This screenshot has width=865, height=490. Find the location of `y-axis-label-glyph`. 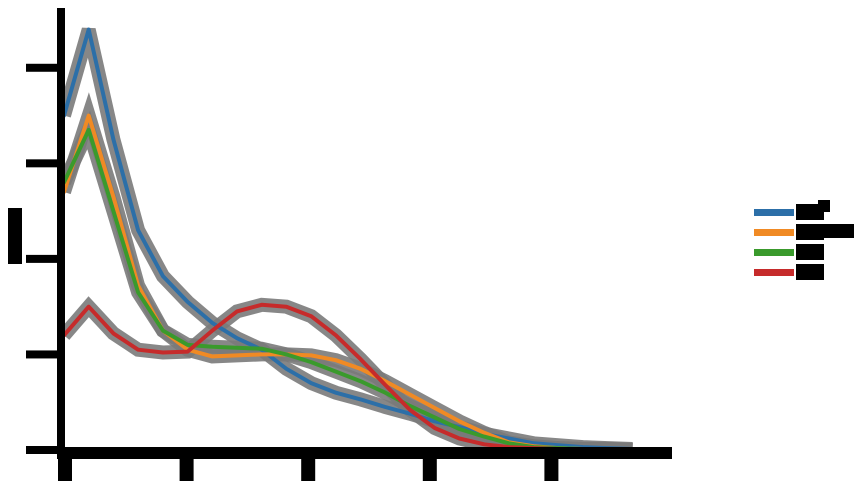

y-axis-label-glyph is located at coordinates (15, 236).